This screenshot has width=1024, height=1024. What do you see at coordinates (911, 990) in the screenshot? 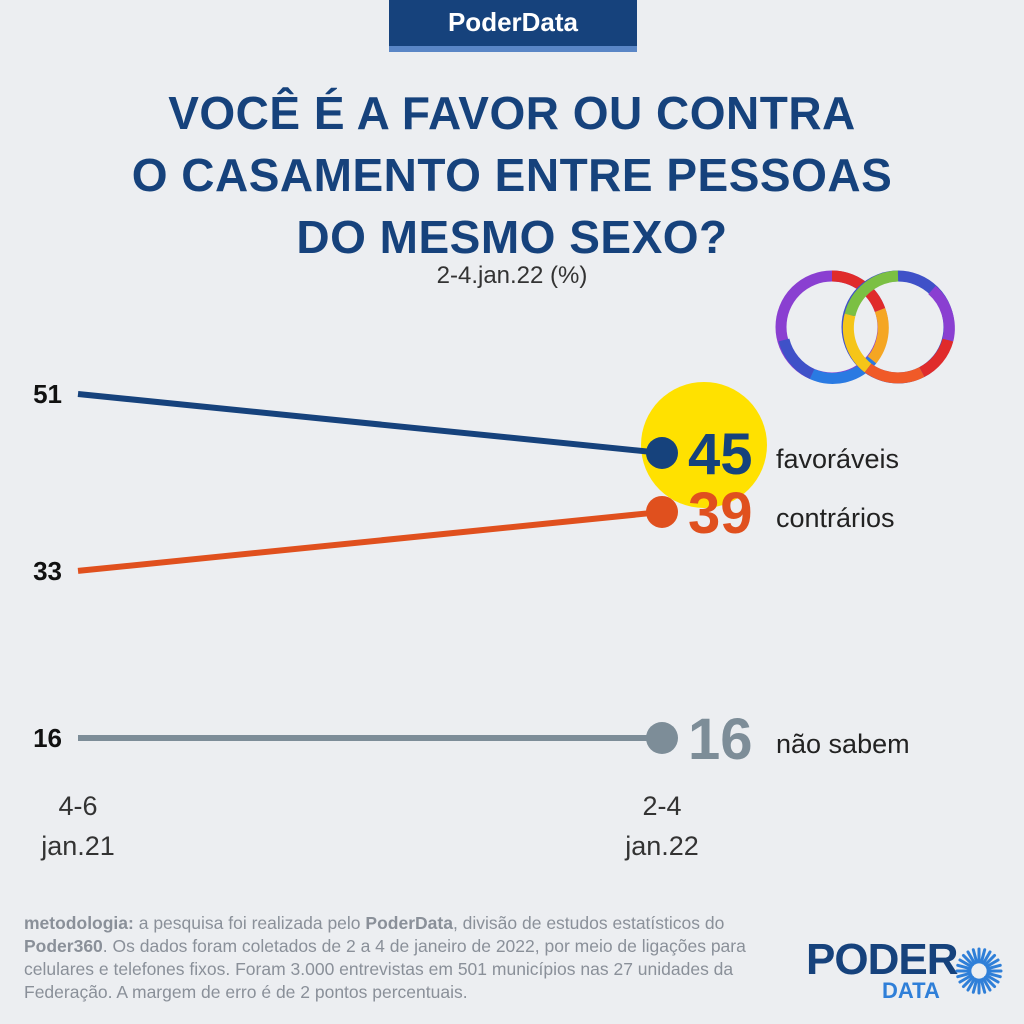
I see `logo-data-text: DATA` at bounding box center [911, 990].